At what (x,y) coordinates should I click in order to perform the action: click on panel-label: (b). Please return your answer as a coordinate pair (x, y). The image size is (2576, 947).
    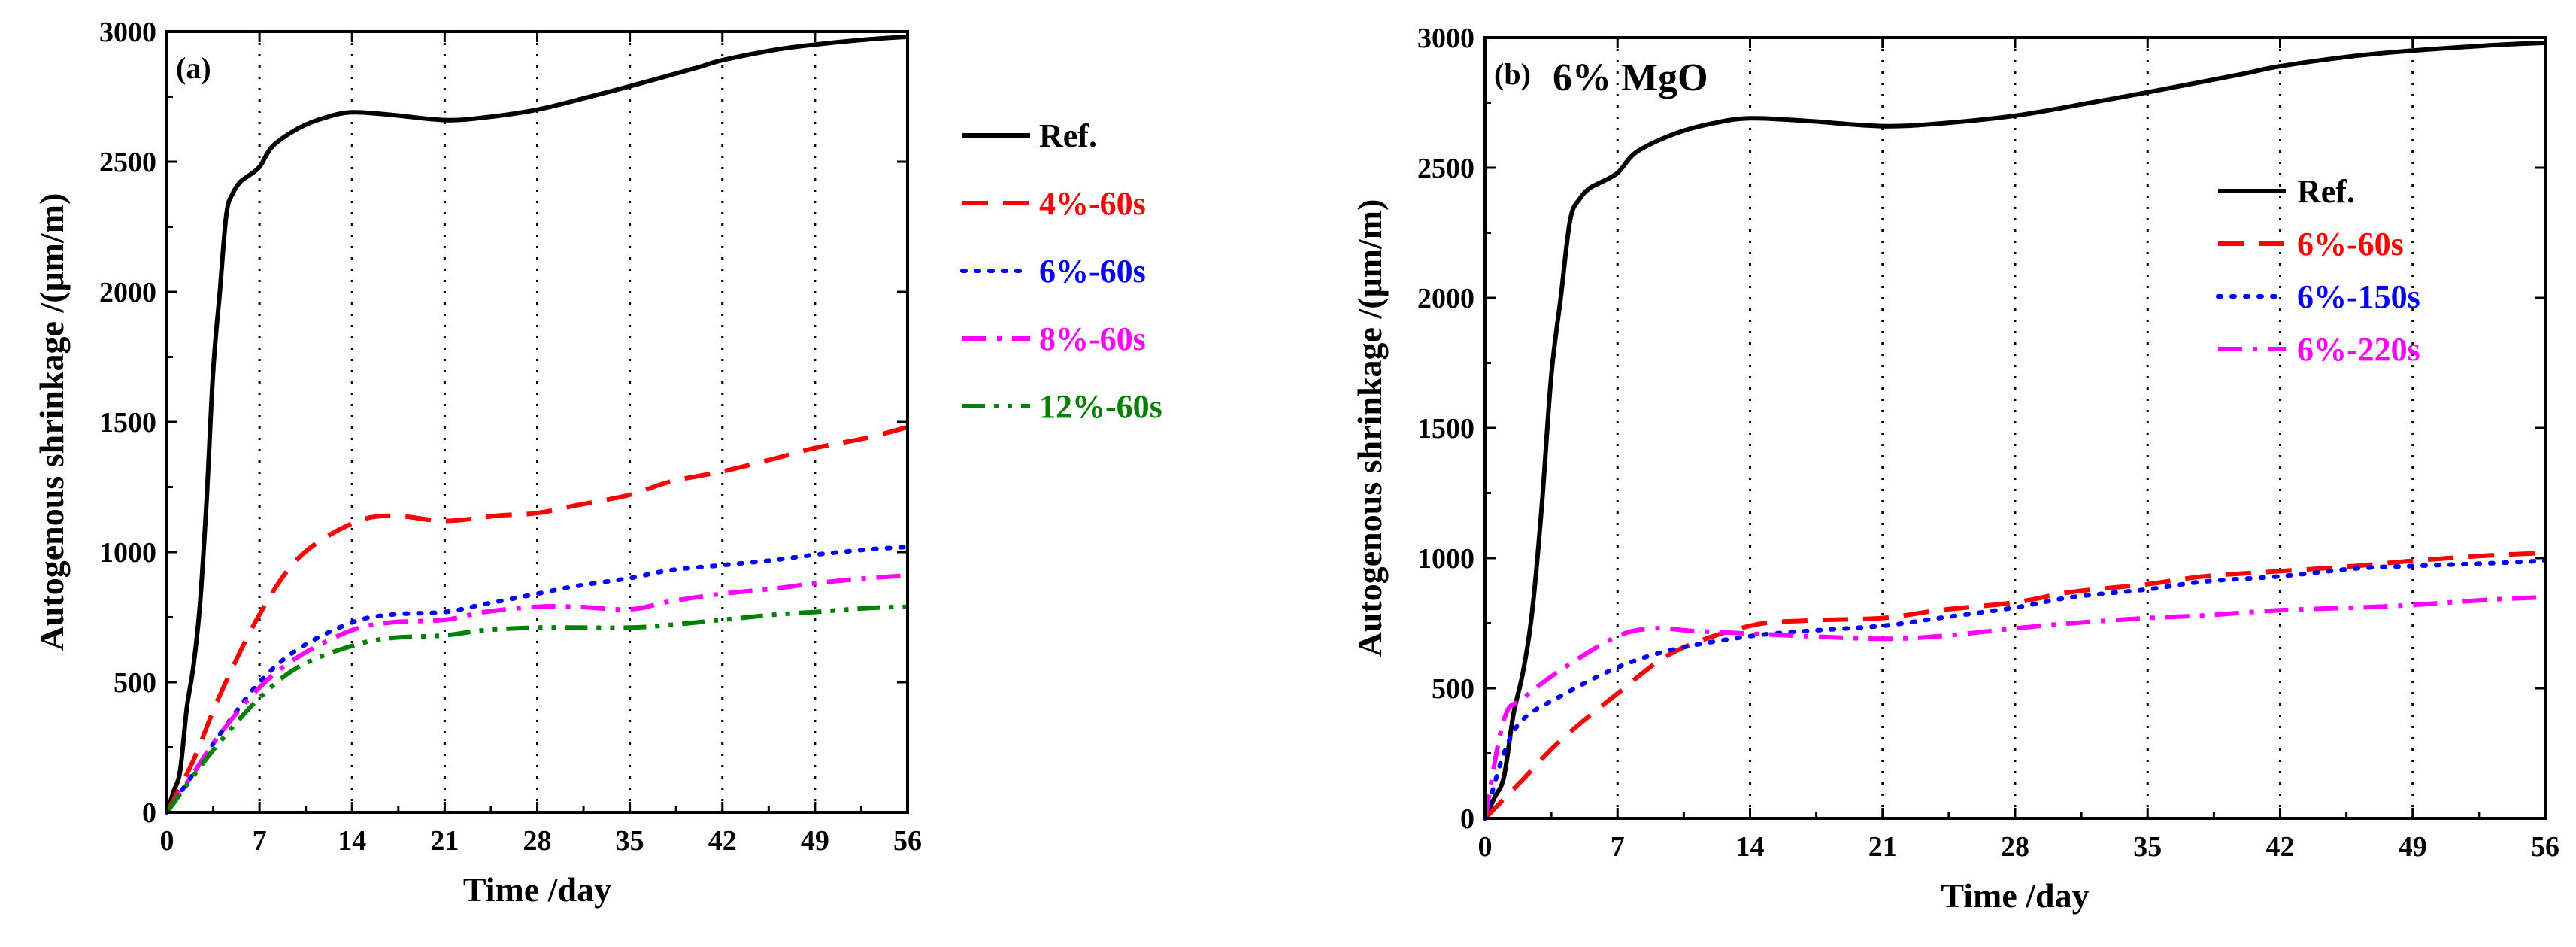
    Looking at the image, I should click on (1512, 74).